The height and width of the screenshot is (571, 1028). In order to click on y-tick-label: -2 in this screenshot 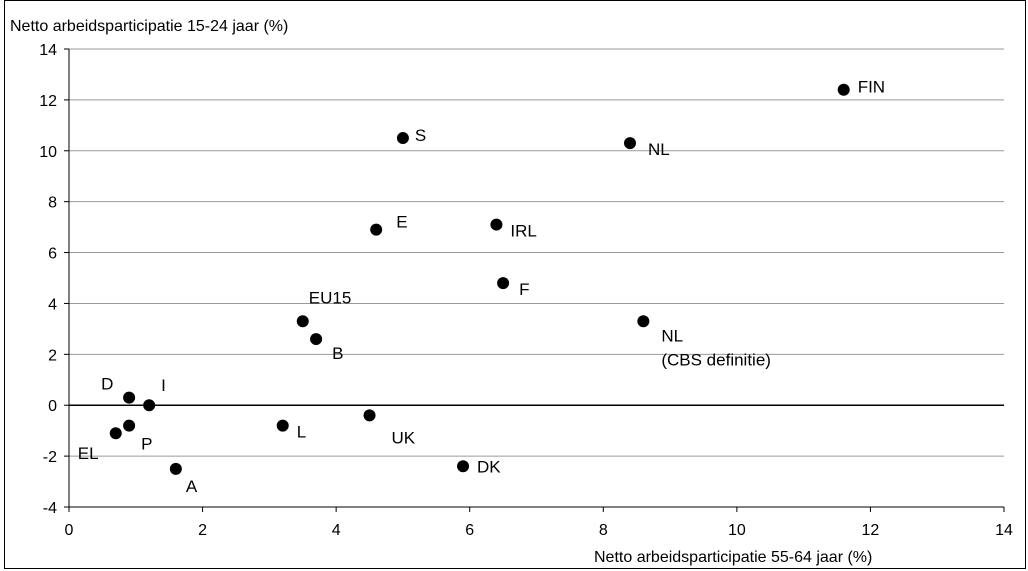, I will do `click(50, 457)`.